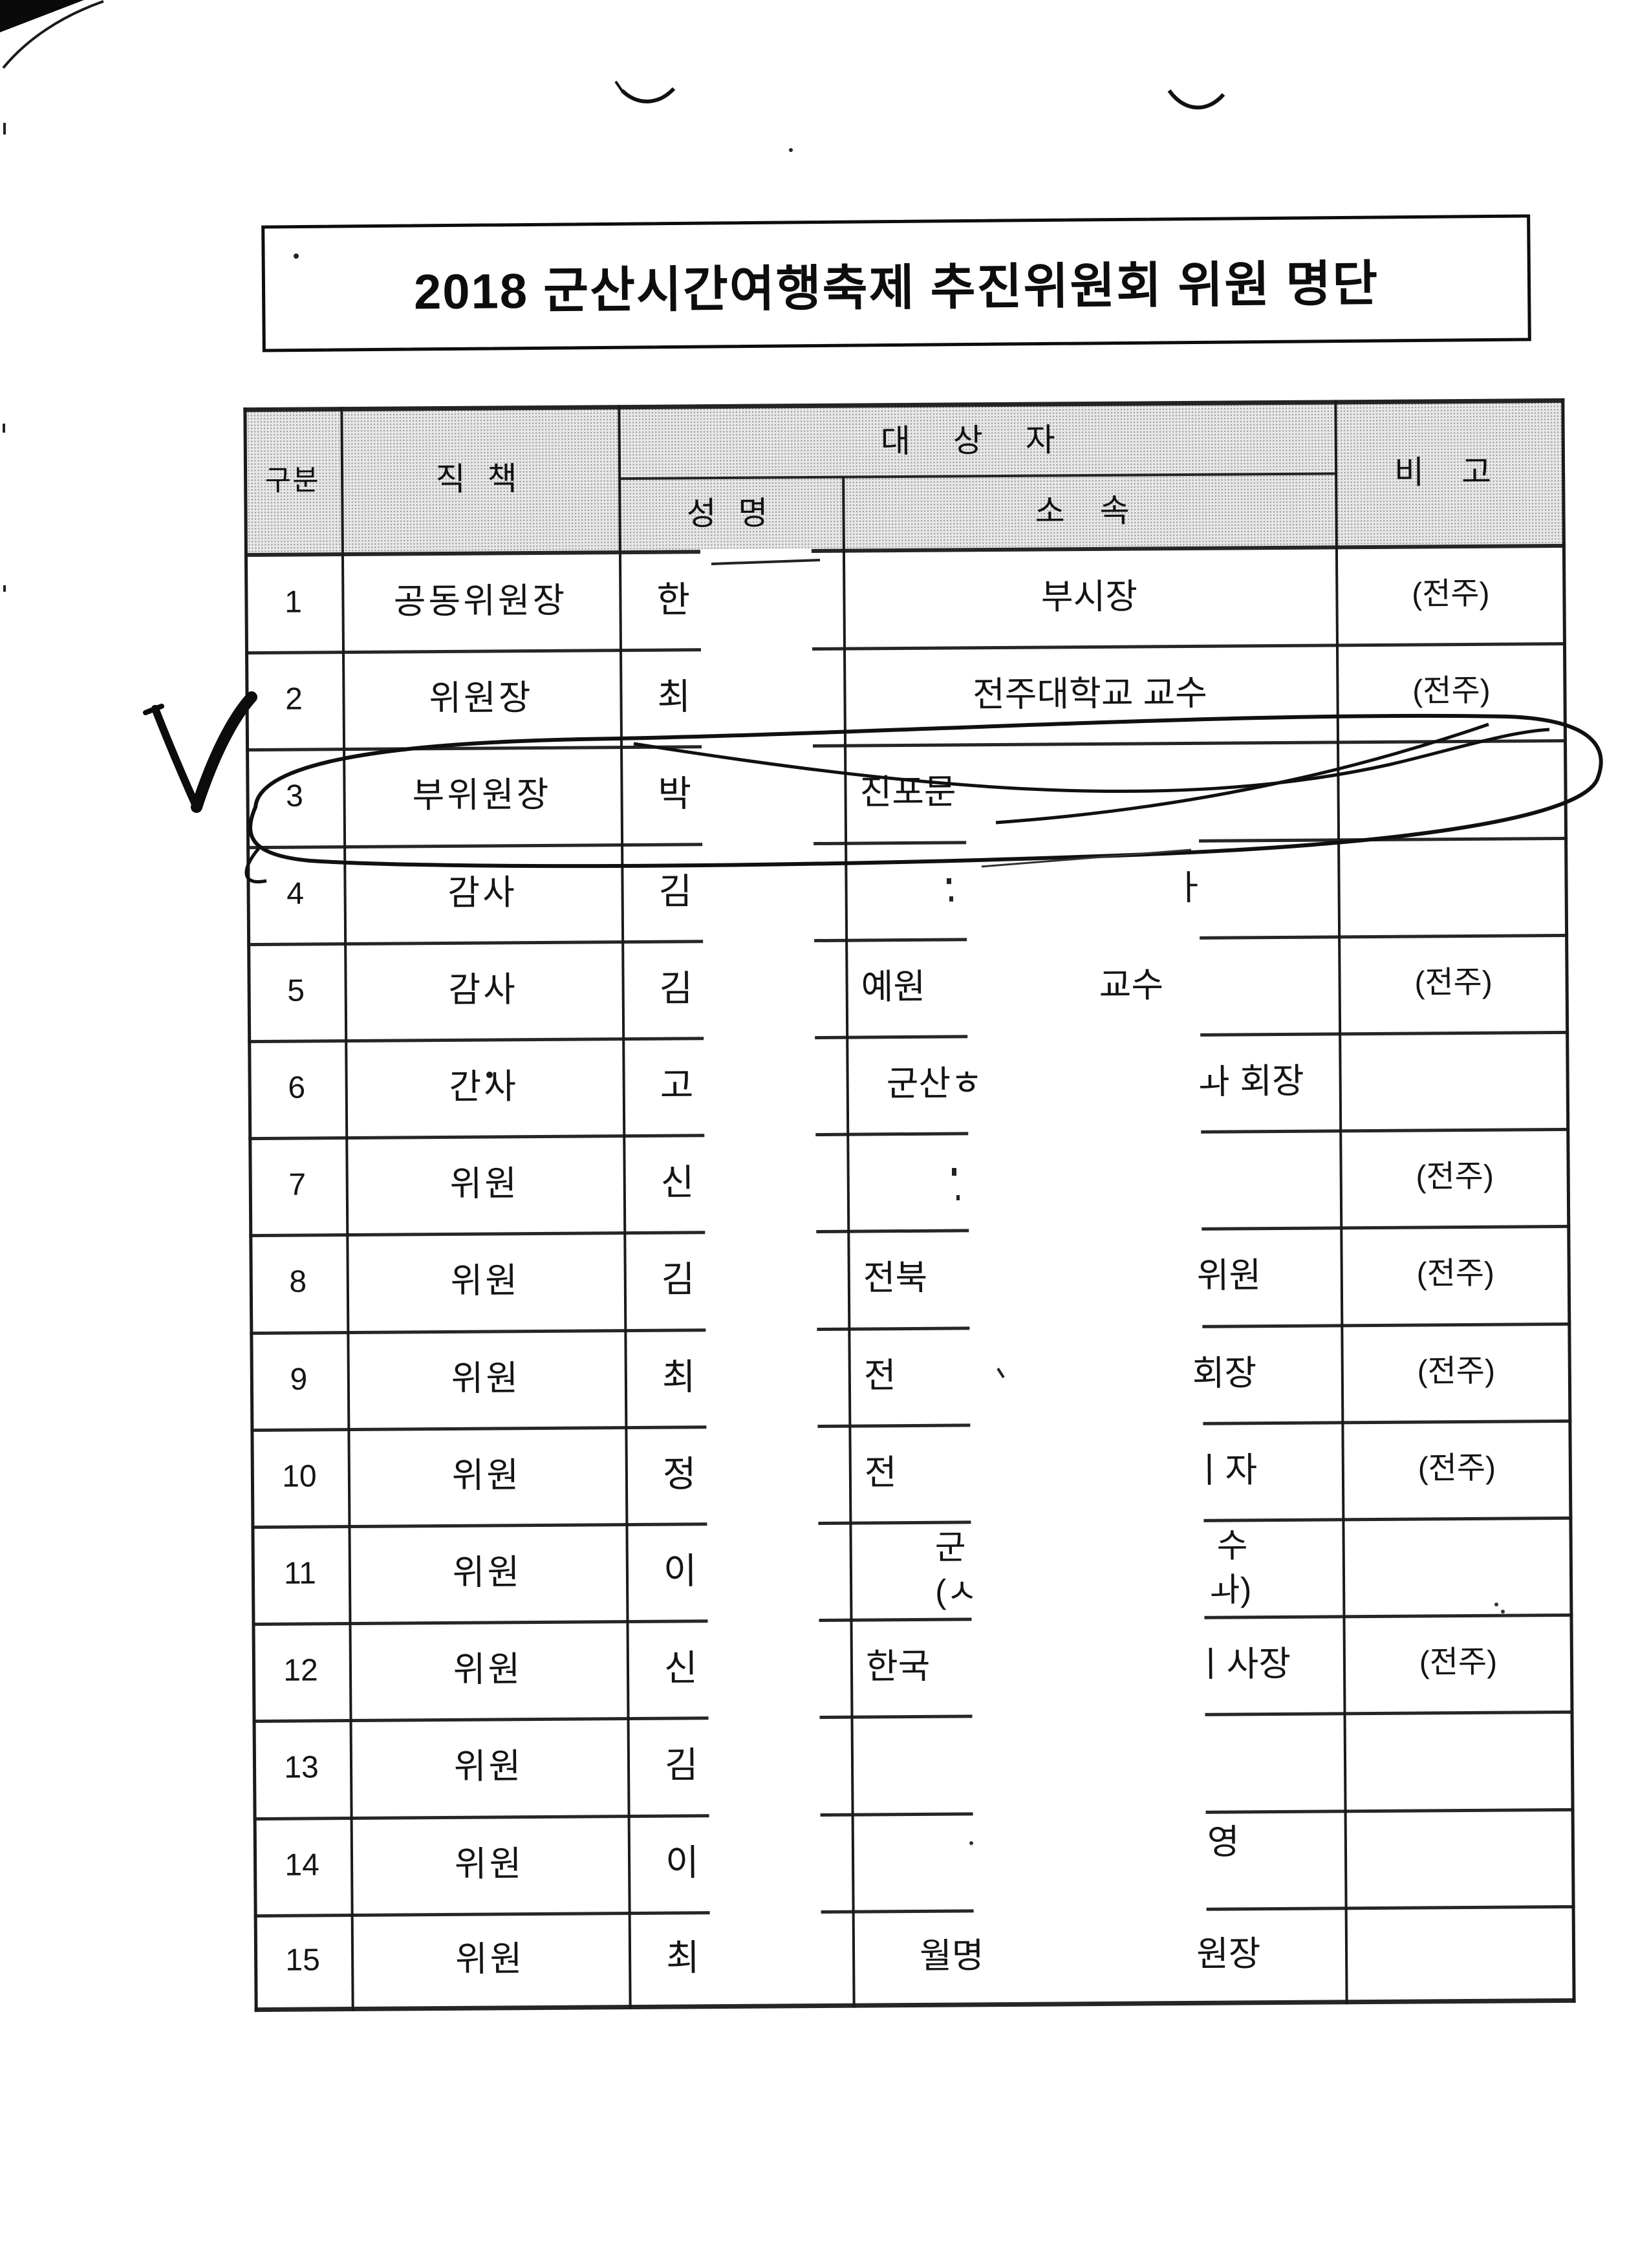 The height and width of the screenshot is (2268, 1649). What do you see at coordinates (956, 1592) in the screenshot?
I see `affiliation-fragment: (ㅅ` at bounding box center [956, 1592].